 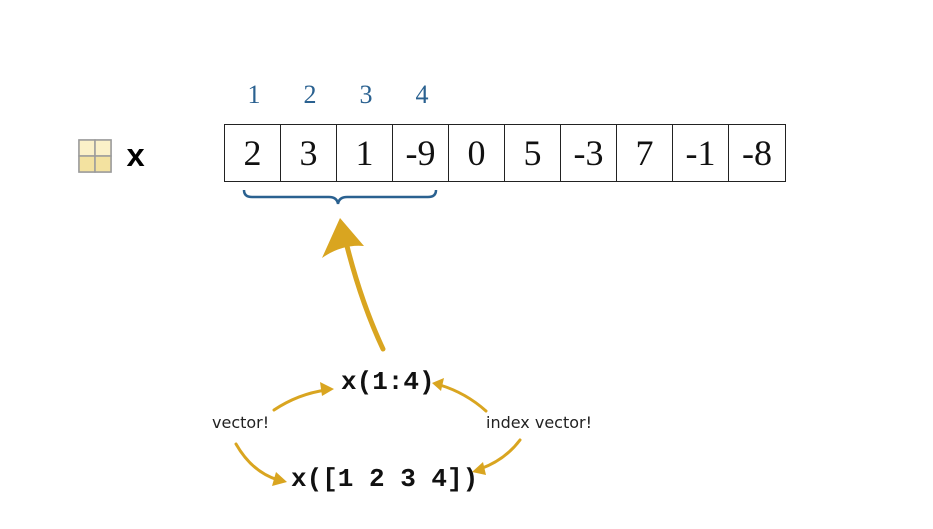 I want to click on index-vector-note: index vector!, so click(x=539, y=422).